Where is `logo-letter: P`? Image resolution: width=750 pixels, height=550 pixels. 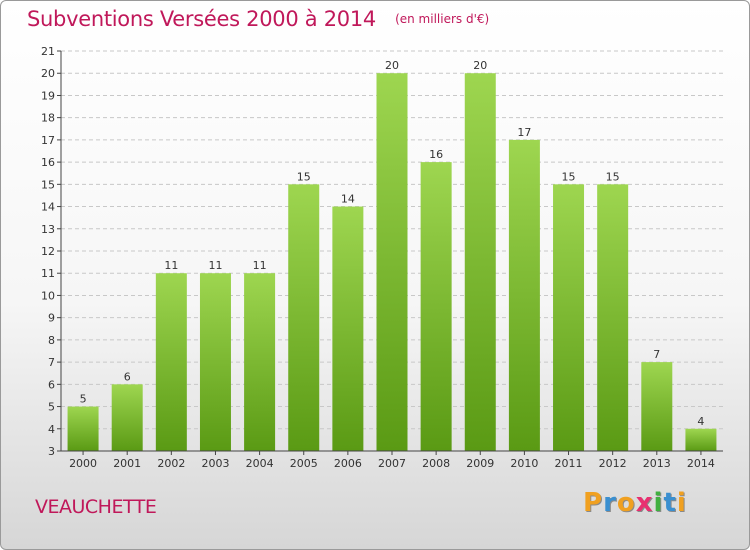
logo-letter: P is located at coordinates (593, 503).